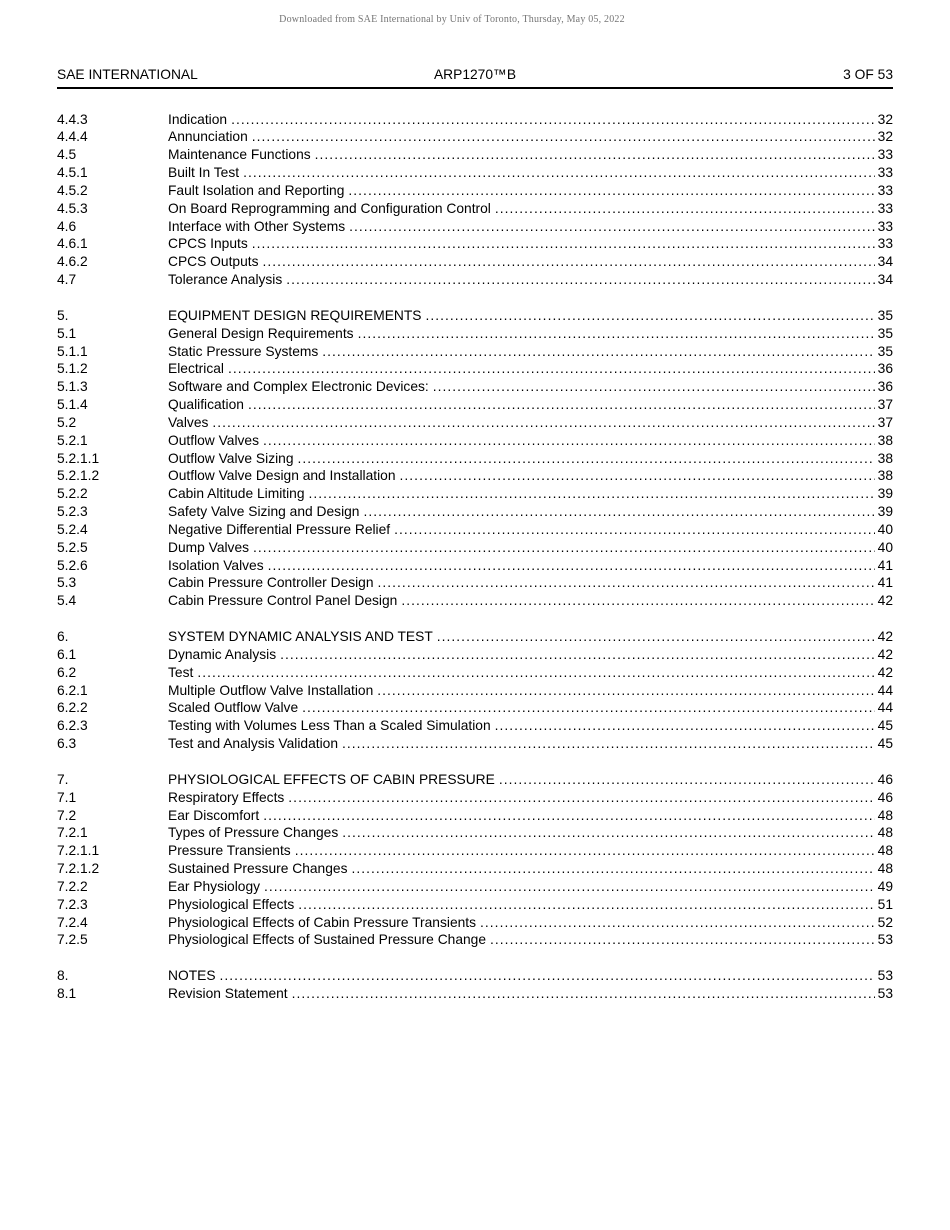 The width and height of the screenshot is (950, 1230). What do you see at coordinates (72, 904) in the screenshot?
I see `toc-entry-number: 7.2.3` at bounding box center [72, 904].